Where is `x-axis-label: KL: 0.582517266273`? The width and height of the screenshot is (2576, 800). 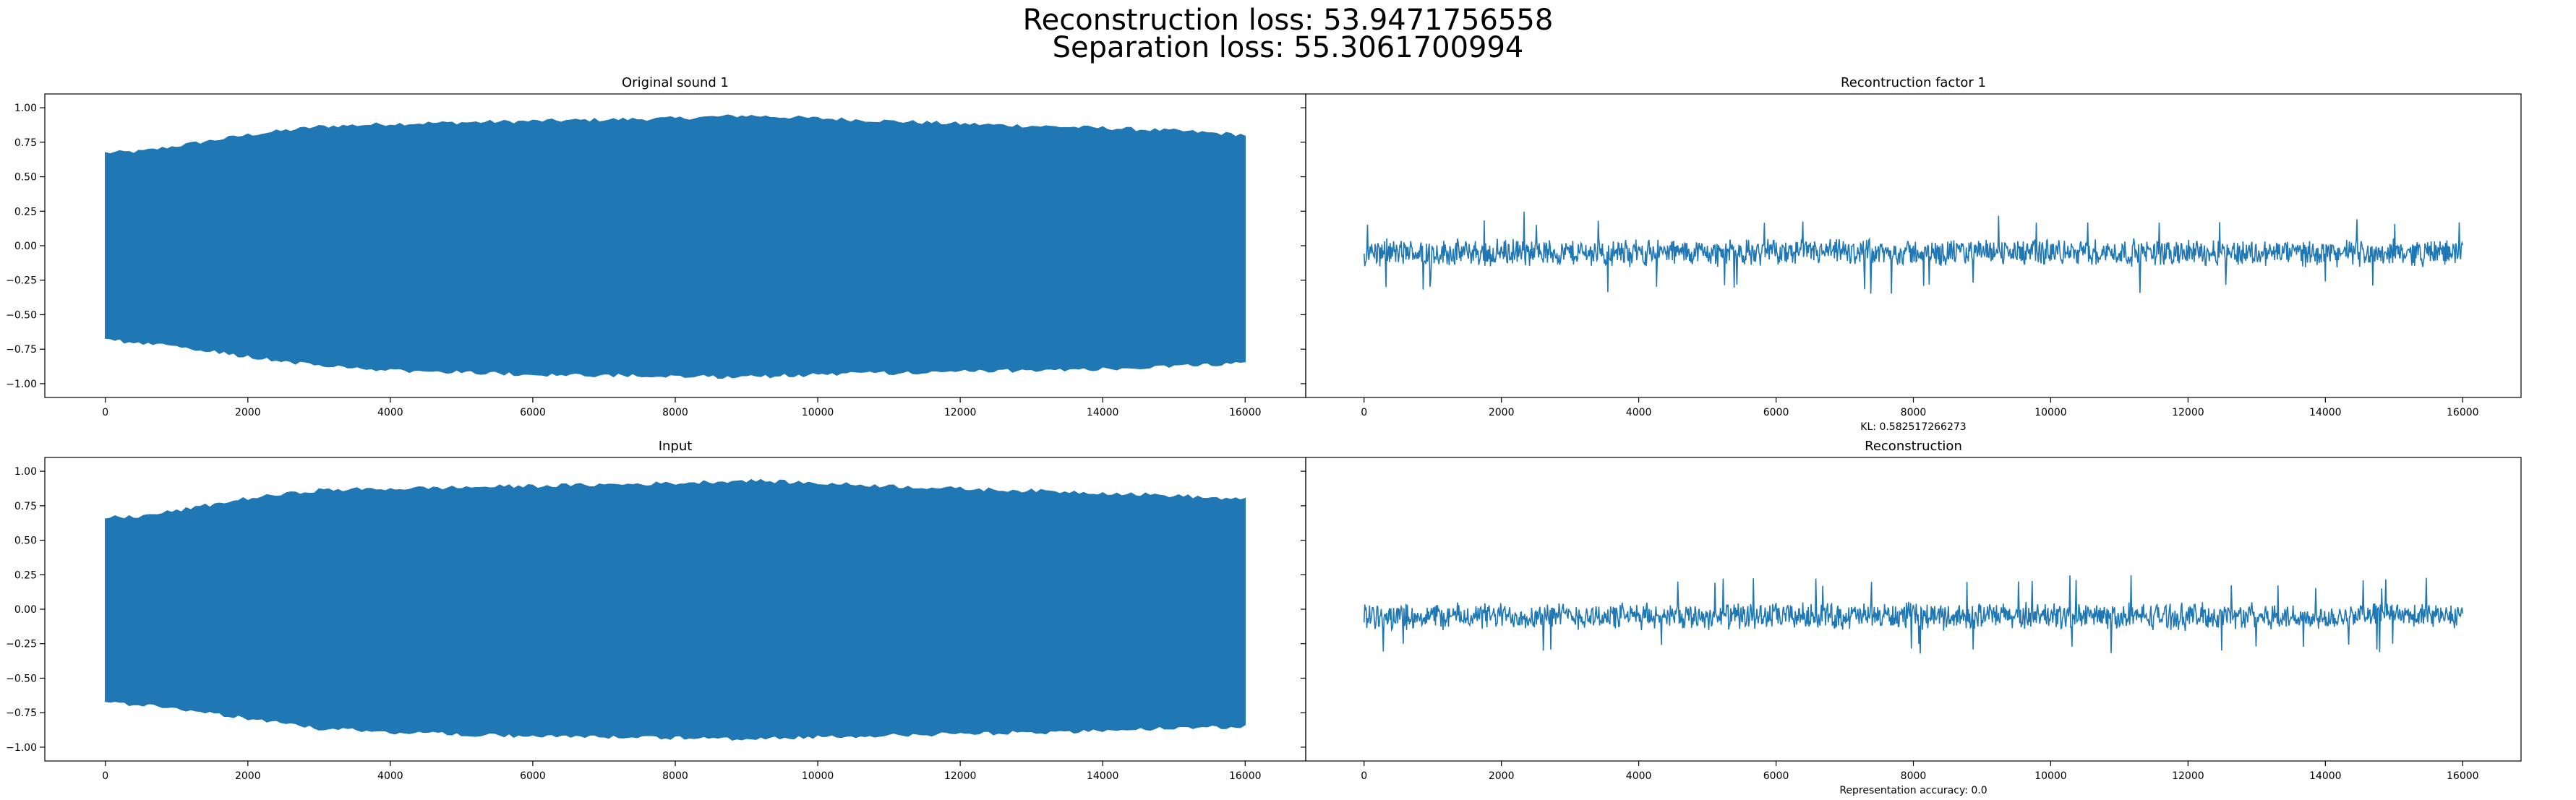
x-axis-label: KL: 0.582517266273 is located at coordinates (1913, 427).